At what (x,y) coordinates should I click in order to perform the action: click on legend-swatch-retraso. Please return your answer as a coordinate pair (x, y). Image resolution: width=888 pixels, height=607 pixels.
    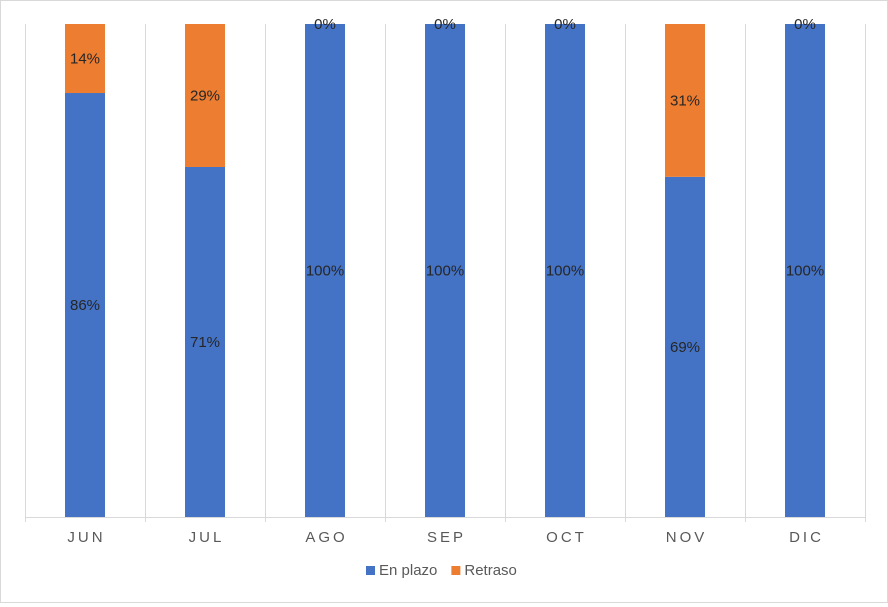
    Looking at the image, I should click on (456, 570).